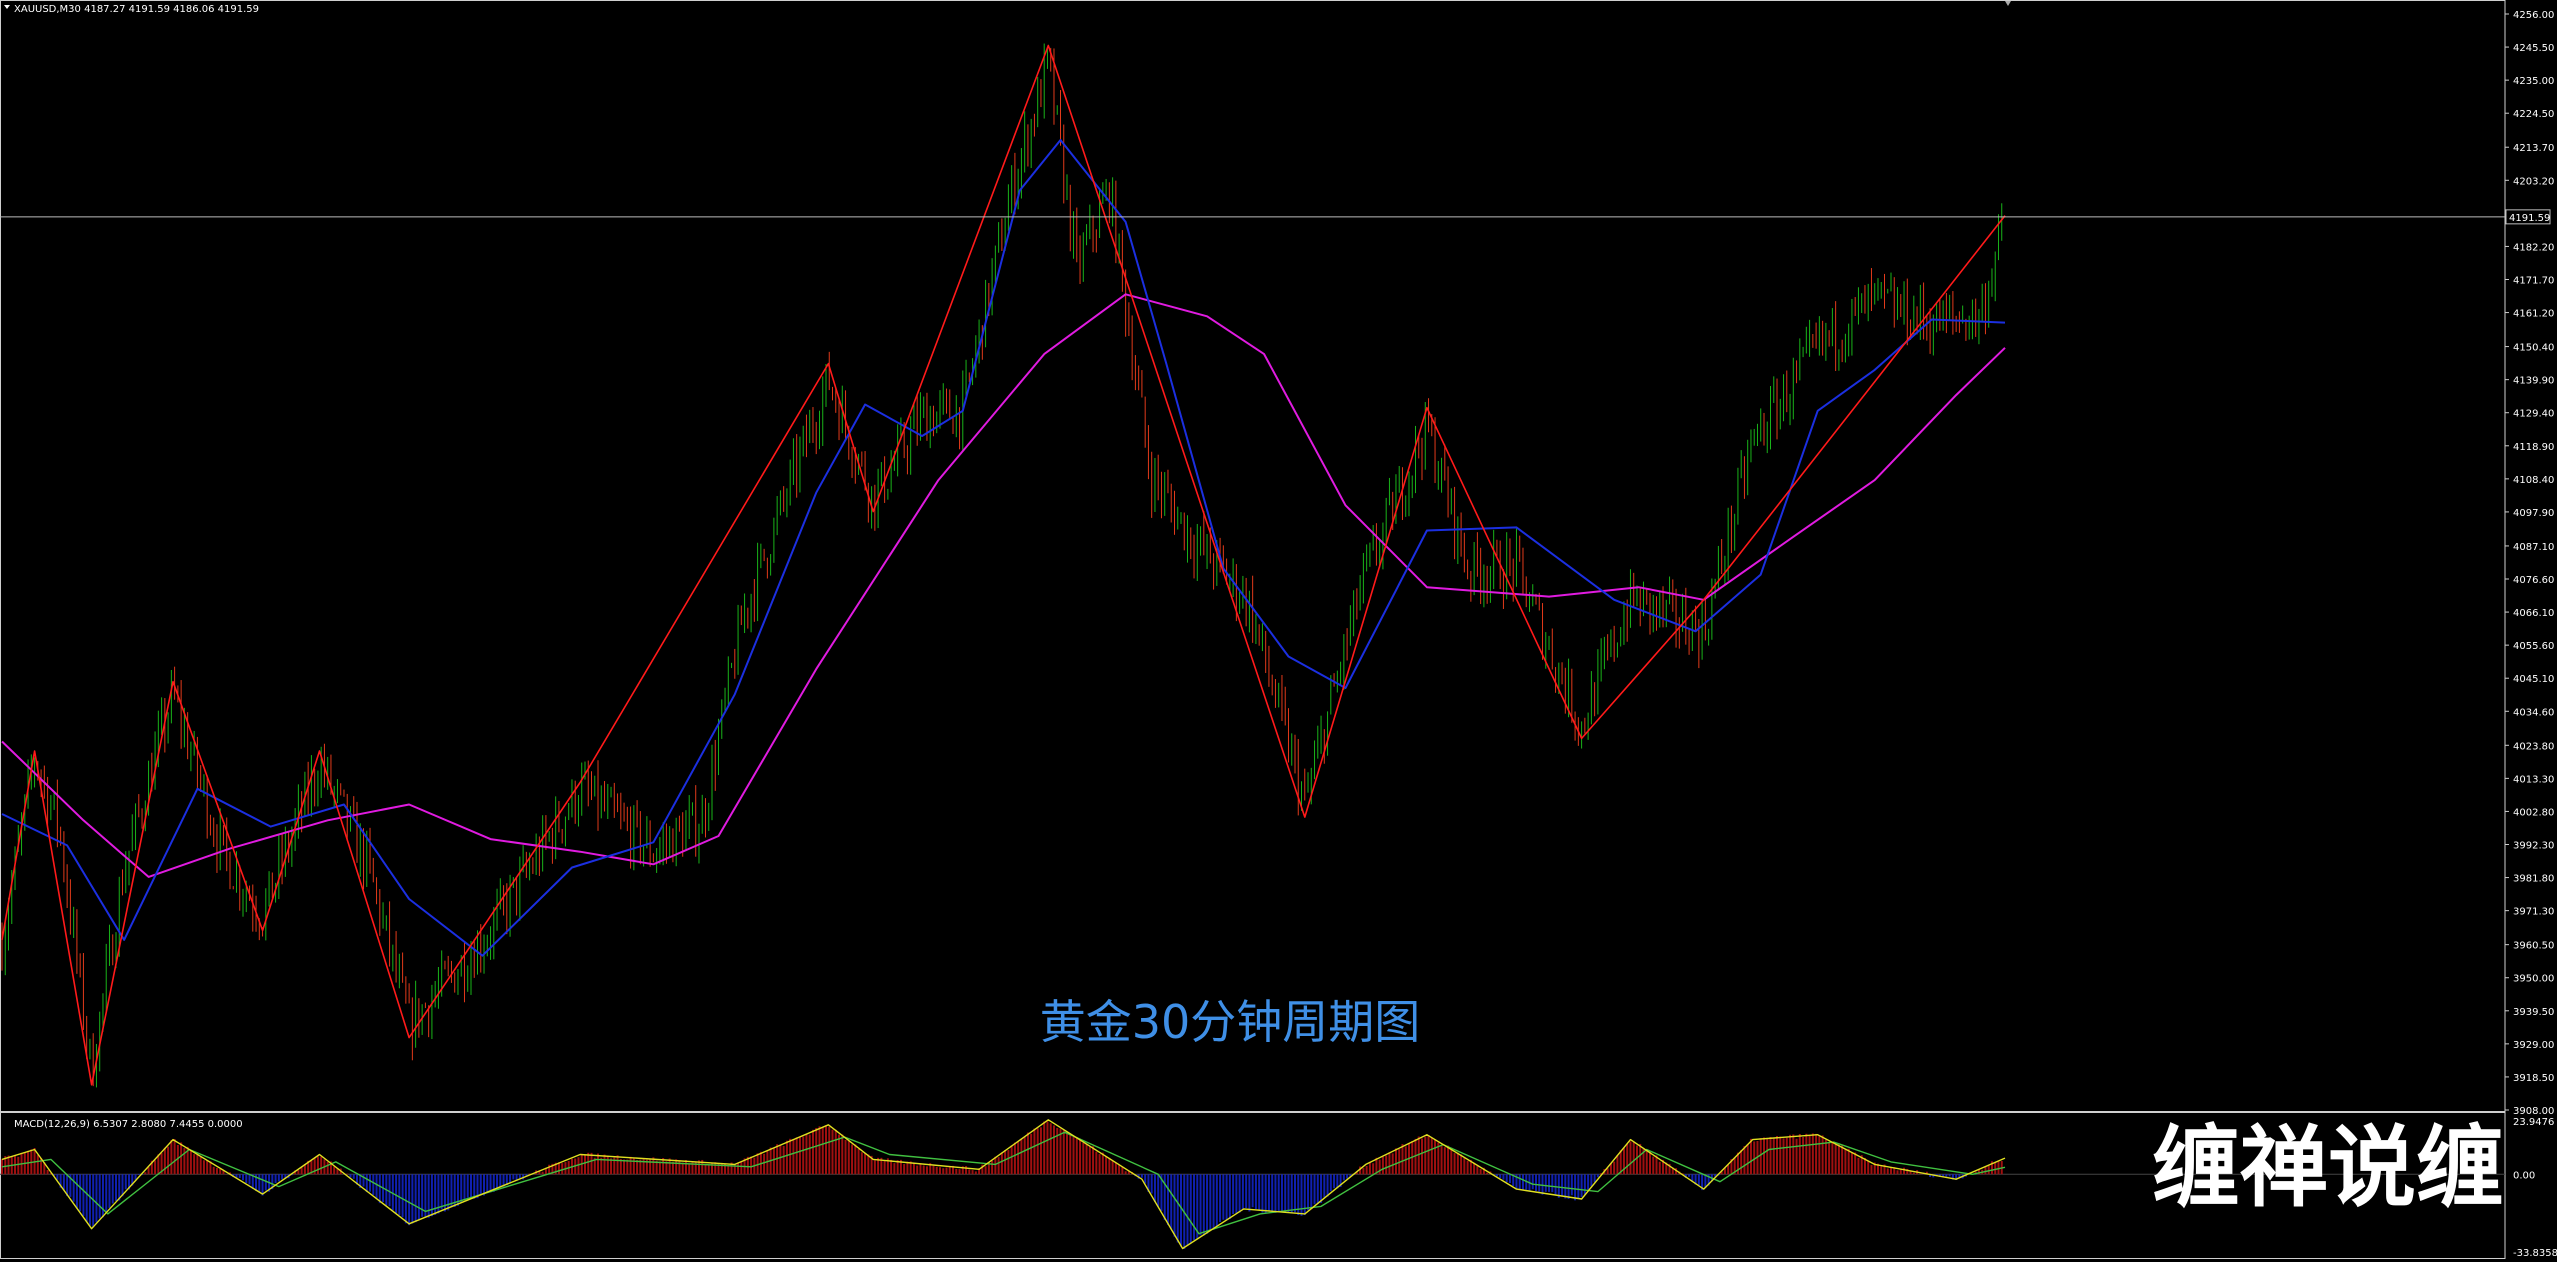  Describe the element at coordinates (2533, 1078) in the screenshot. I see `price-tick-label: 3918.50` at that location.